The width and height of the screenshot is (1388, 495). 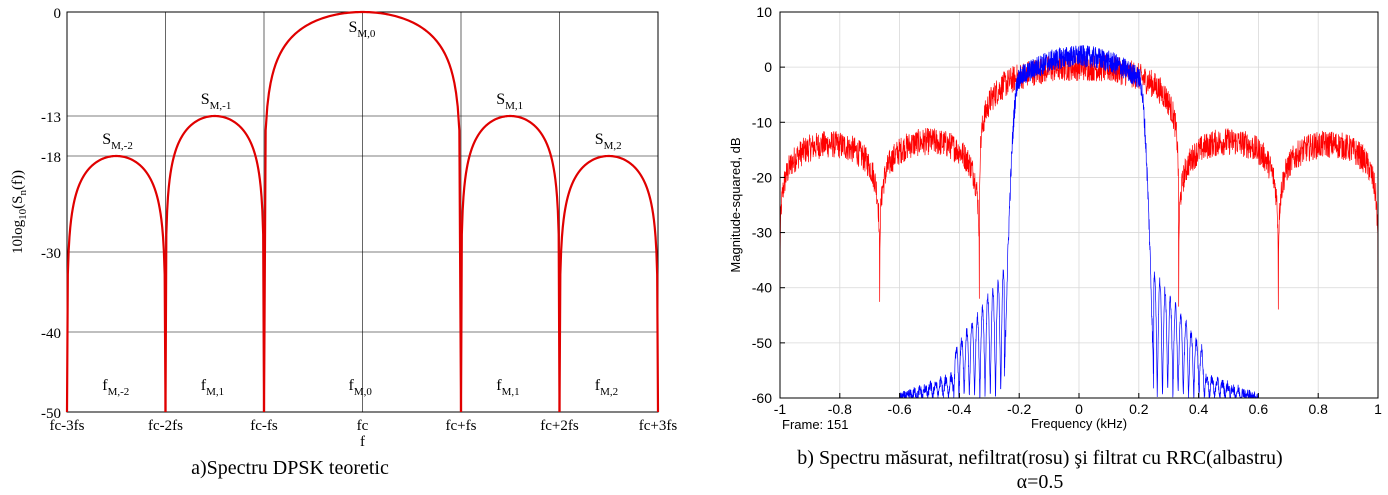 I want to click on lobe-annotation: fM,0, so click(x=361, y=387).